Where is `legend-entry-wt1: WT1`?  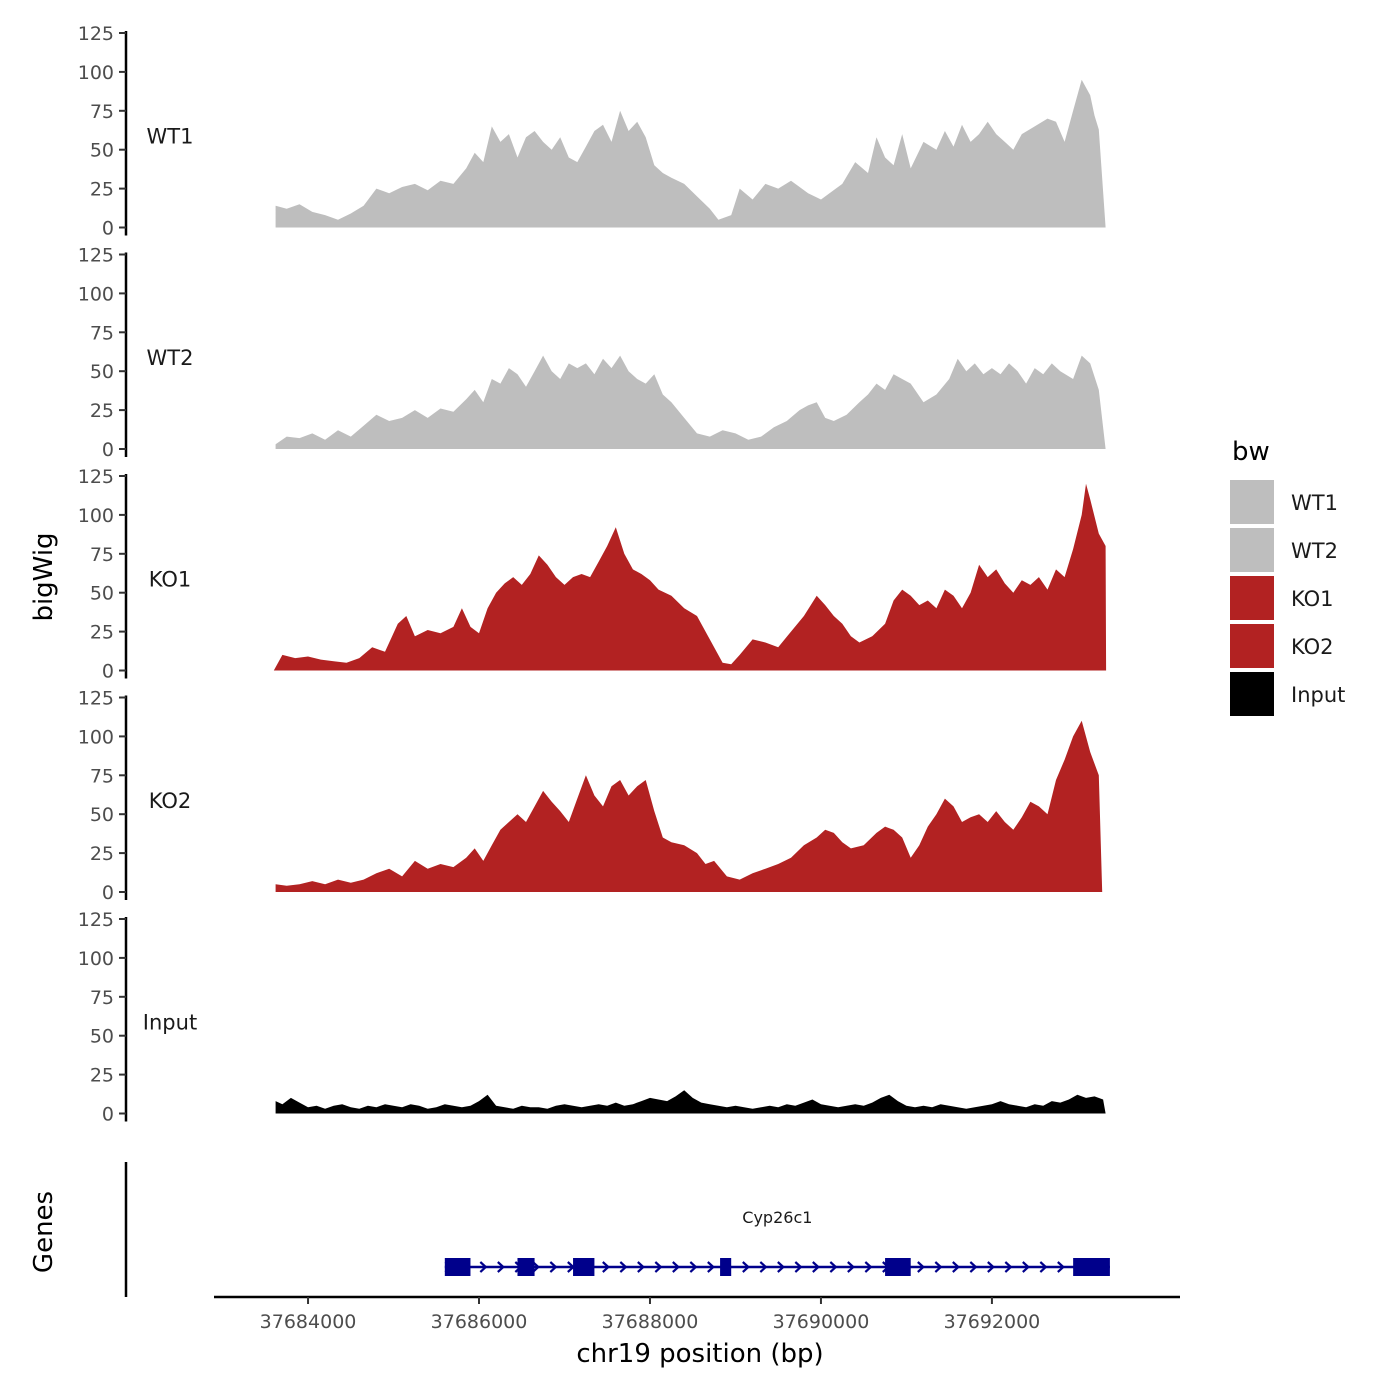
legend-entry-wt1: WT1 is located at coordinates (1284, 502).